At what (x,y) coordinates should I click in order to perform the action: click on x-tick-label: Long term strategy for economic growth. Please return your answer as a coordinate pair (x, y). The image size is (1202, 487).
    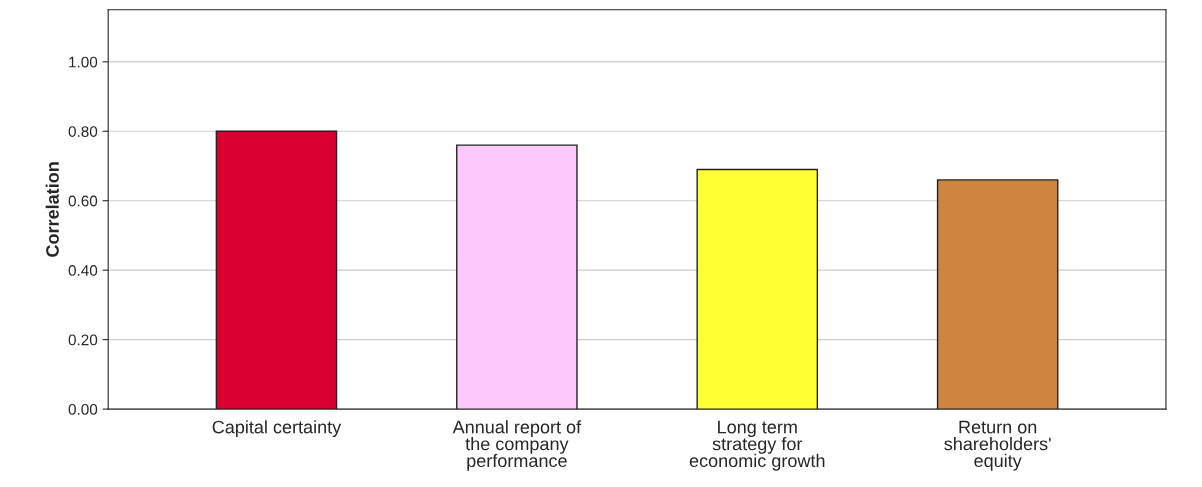
    Looking at the image, I should click on (757, 445).